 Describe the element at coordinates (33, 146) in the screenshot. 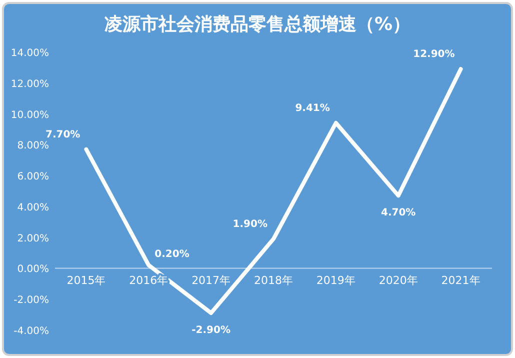

I see `y-tick-label: 8.00%` at that location.